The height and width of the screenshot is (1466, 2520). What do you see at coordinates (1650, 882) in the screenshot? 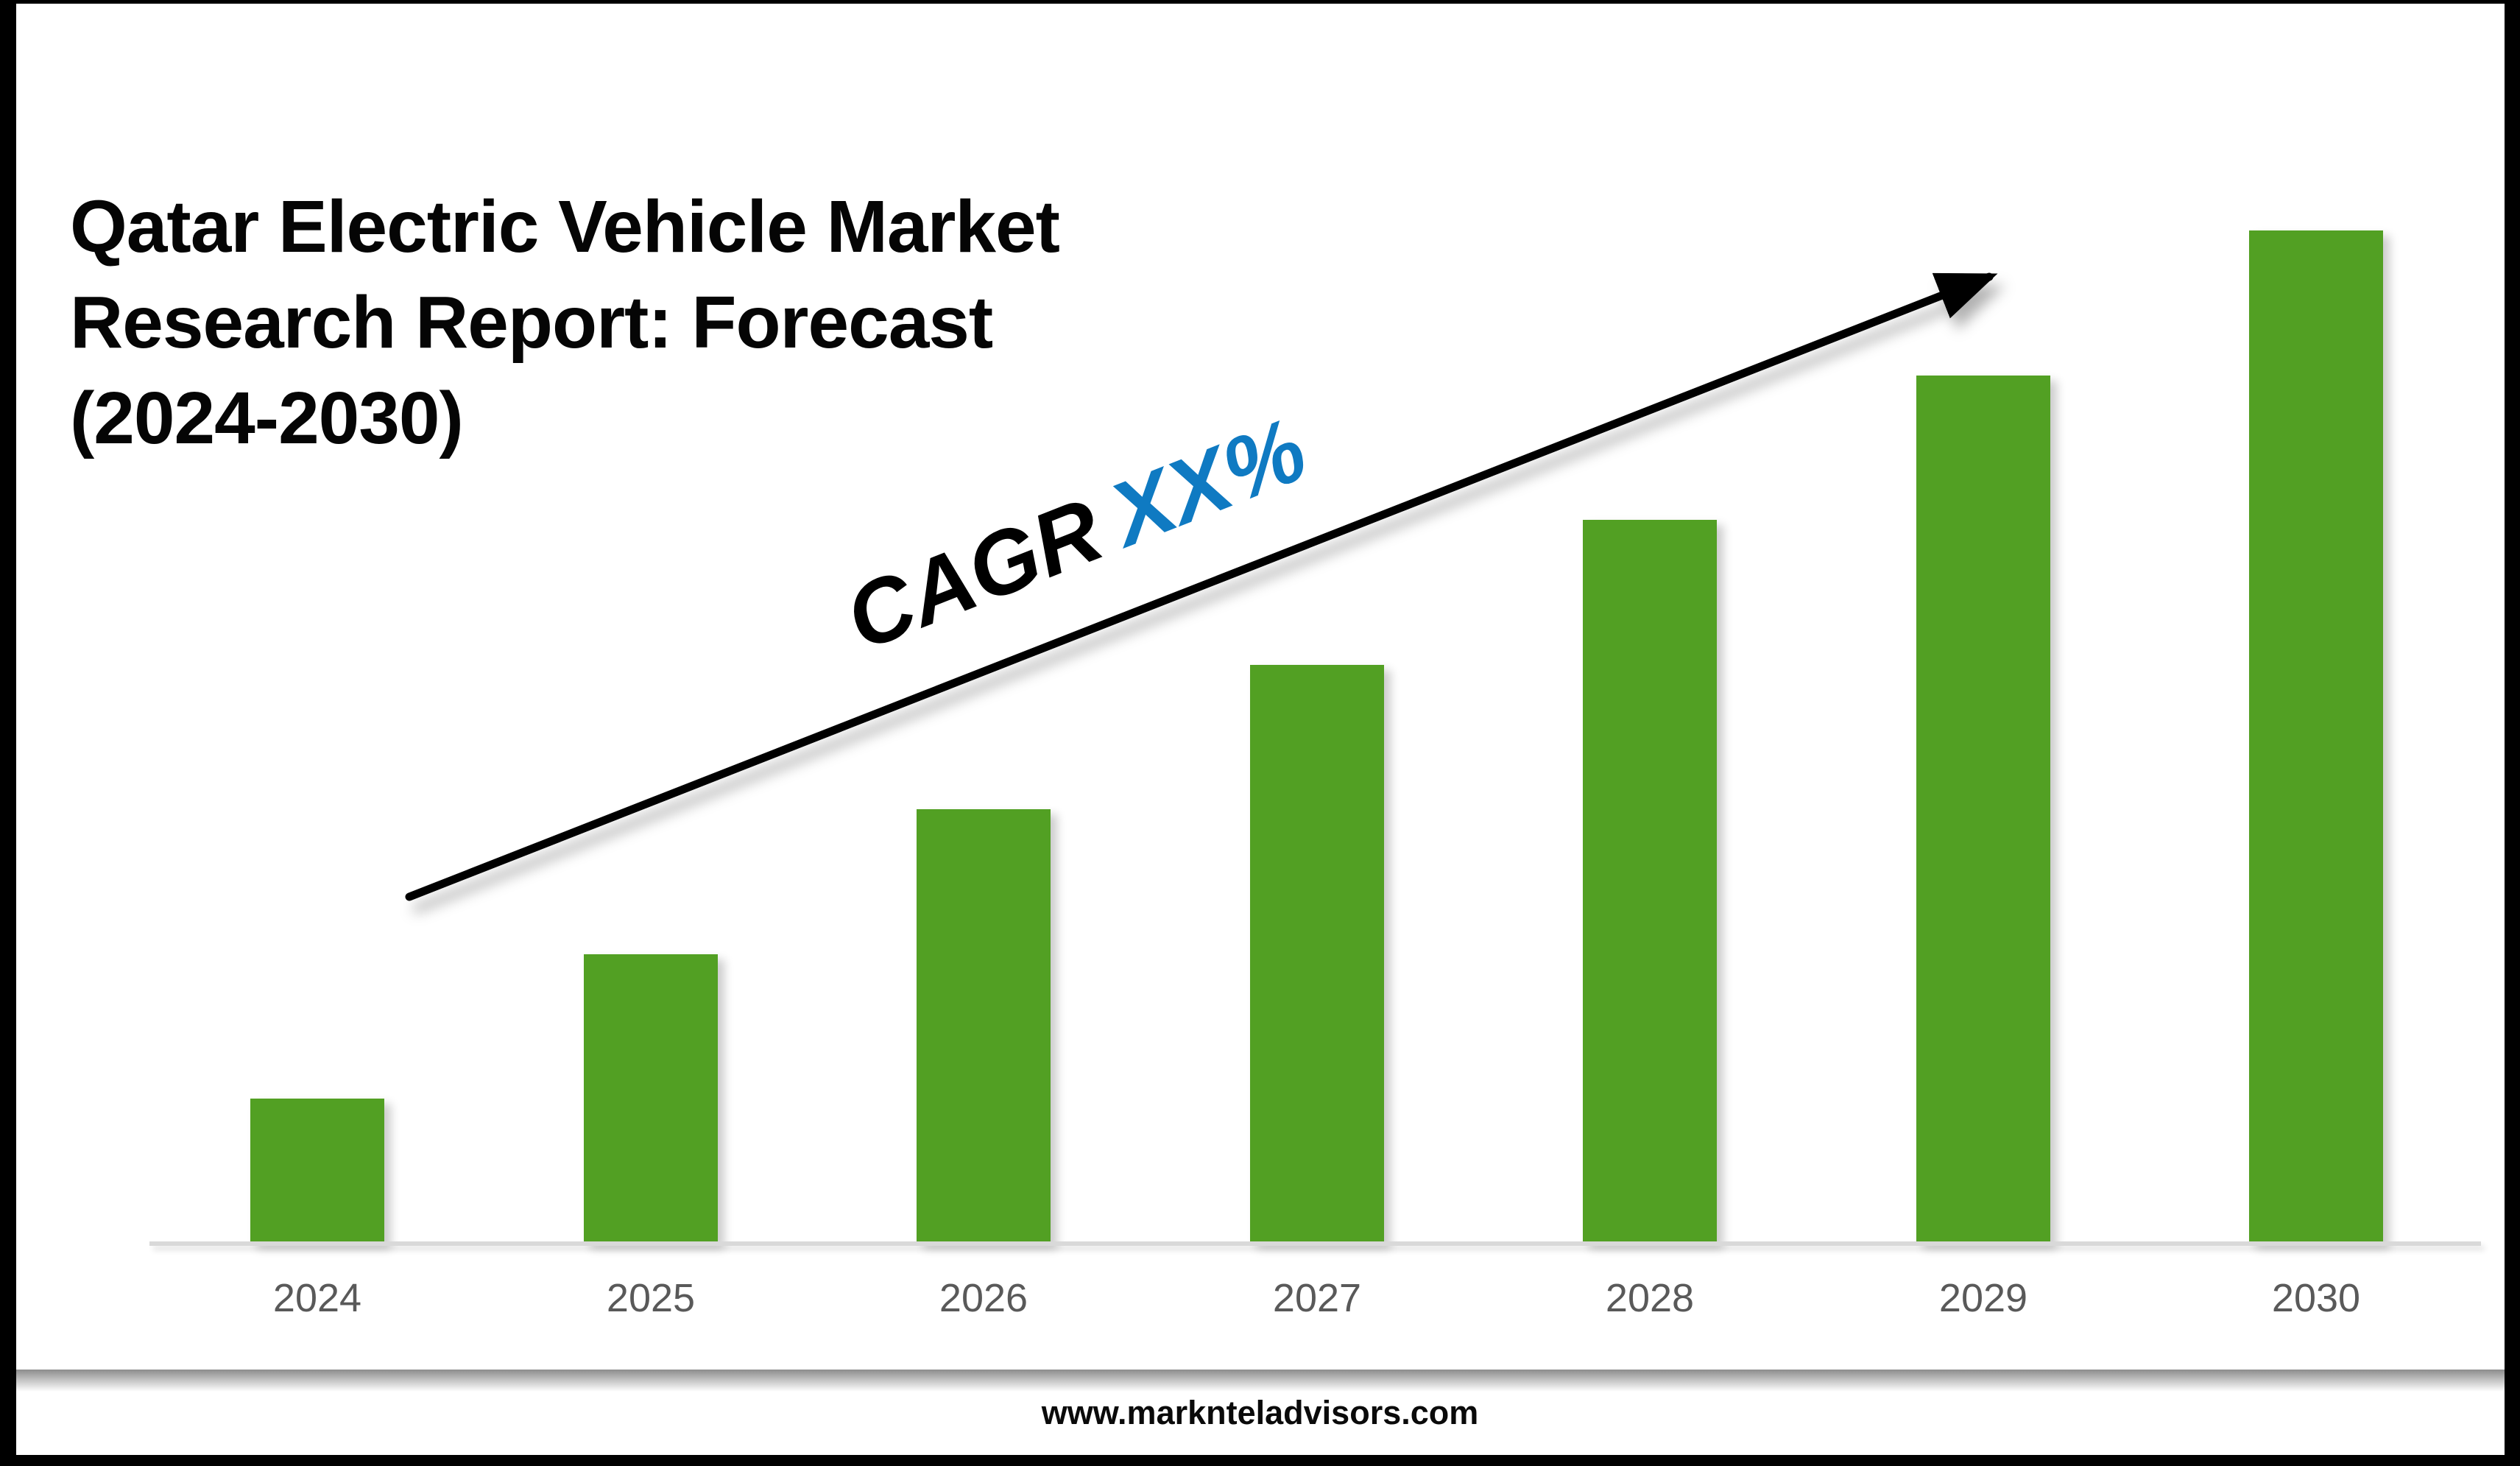
I see `bar-2028` at bounding box center [1650, 882].